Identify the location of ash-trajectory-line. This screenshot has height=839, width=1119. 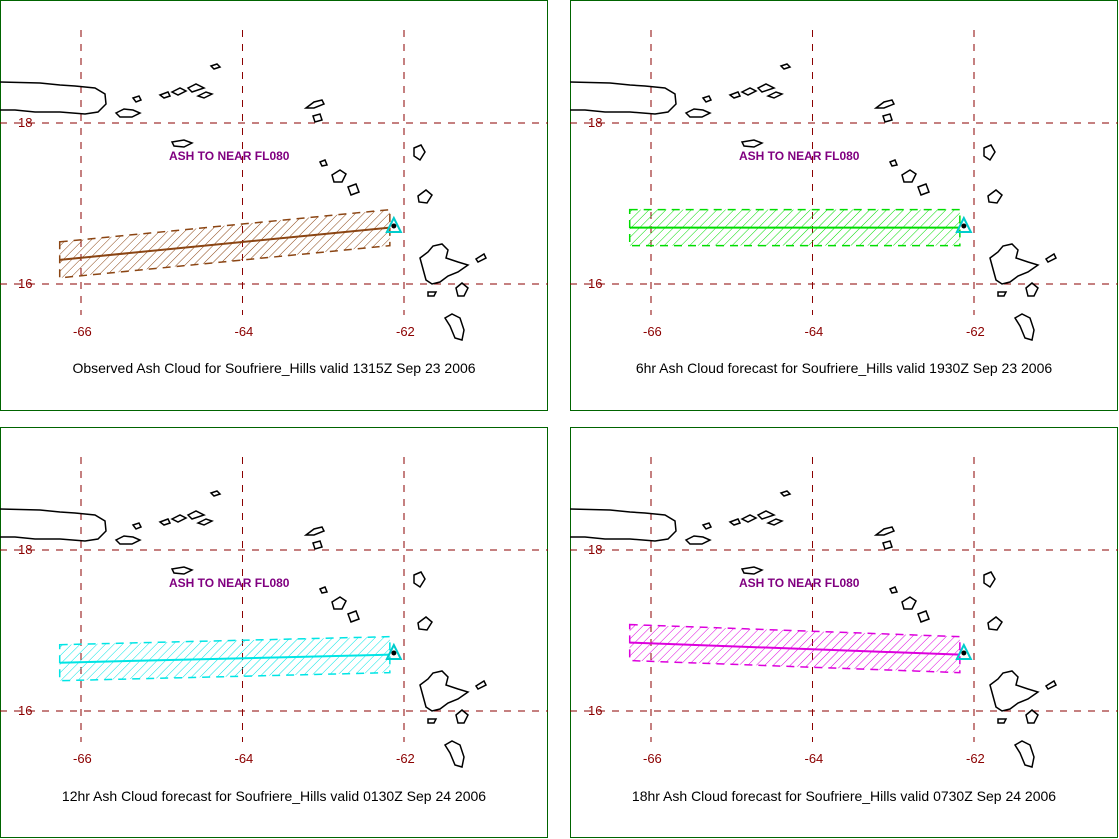
(224, 243).